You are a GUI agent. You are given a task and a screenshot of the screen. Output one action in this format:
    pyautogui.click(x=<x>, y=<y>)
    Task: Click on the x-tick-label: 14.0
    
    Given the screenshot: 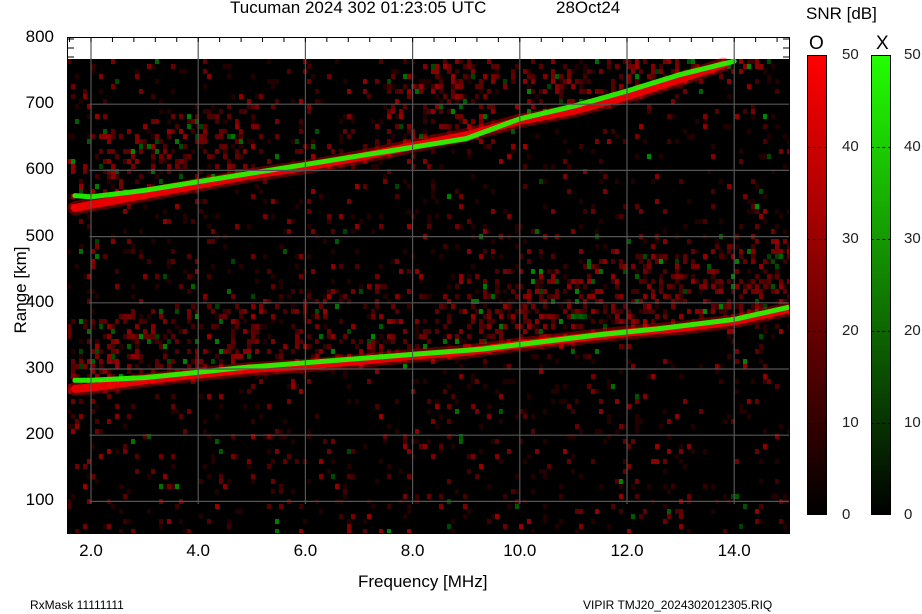 What is the action you would take?
    pyautogui.click(x=734, y=550)
    